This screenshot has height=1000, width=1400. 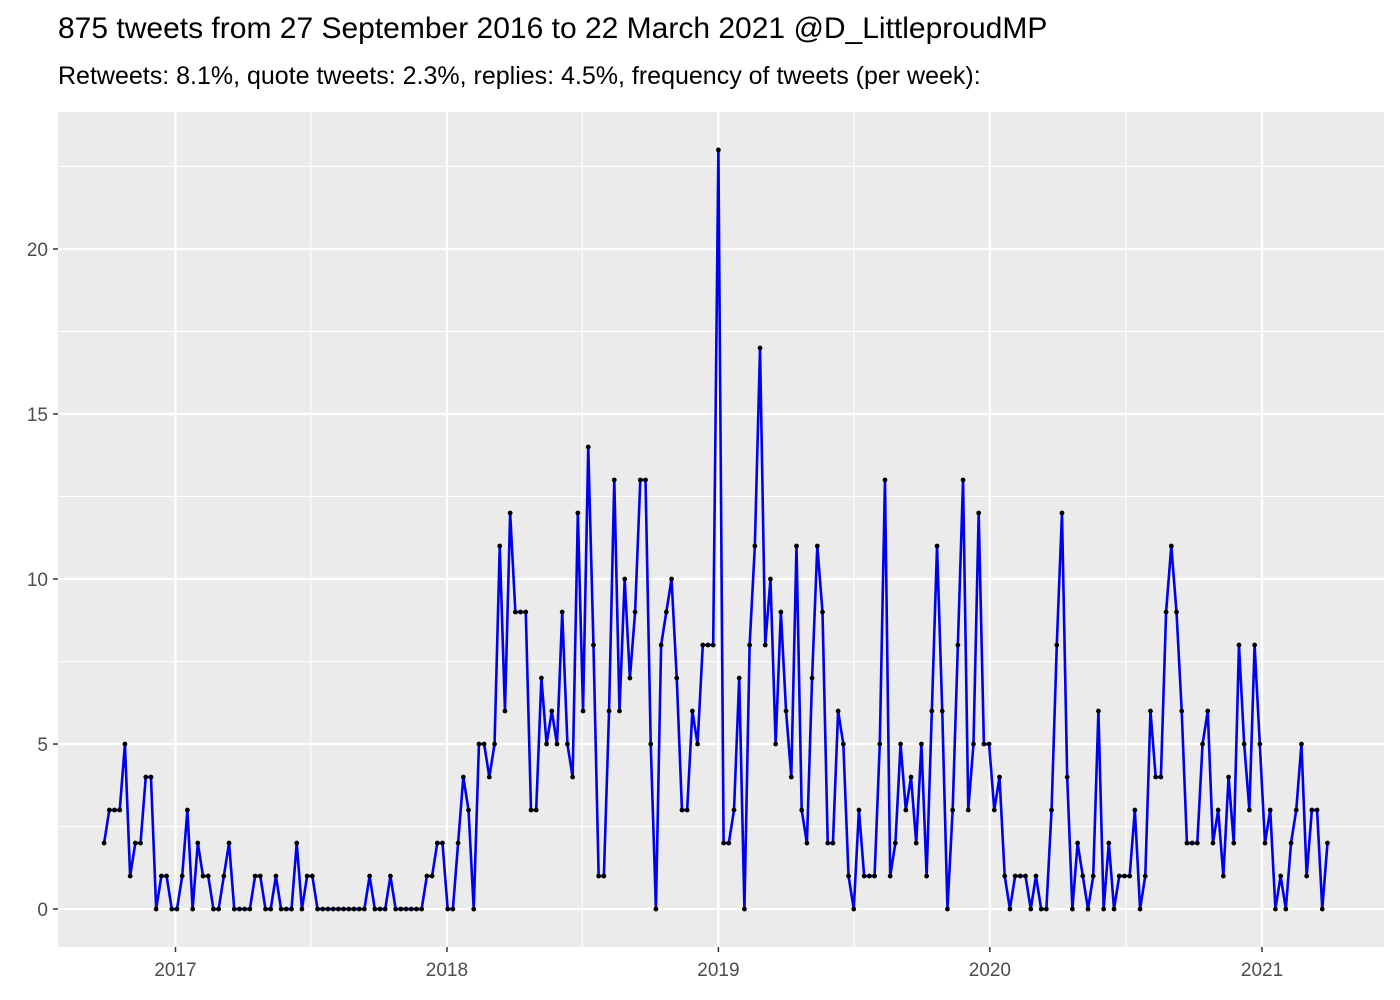 What do you see at coordinates (718, 964) in the screenshot?
I see `x-axis: 2017 2018 2019 2020 2021` at bounding box center [718, 964].